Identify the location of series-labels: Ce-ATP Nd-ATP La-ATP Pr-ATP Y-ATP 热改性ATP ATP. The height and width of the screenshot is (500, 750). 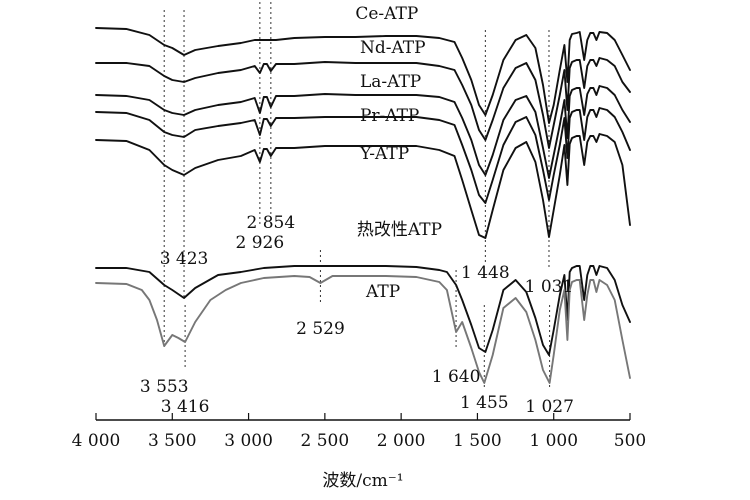
(398, 153).